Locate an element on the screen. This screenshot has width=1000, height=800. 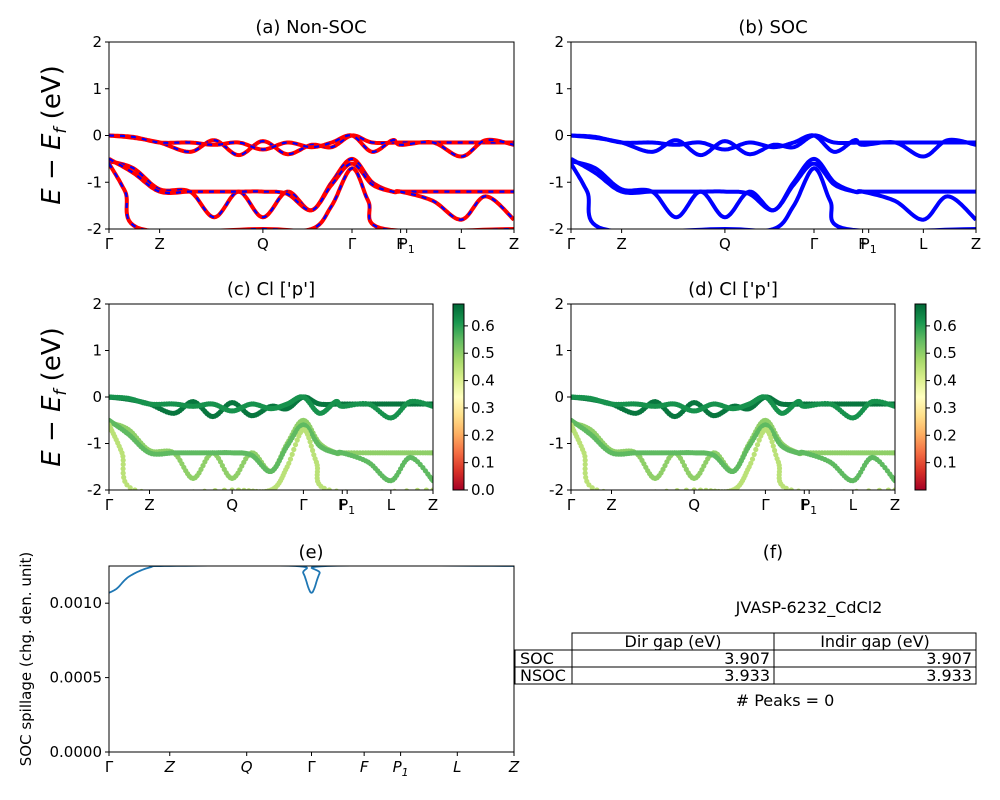
panel-3-data is located at coordinates (733, 444).